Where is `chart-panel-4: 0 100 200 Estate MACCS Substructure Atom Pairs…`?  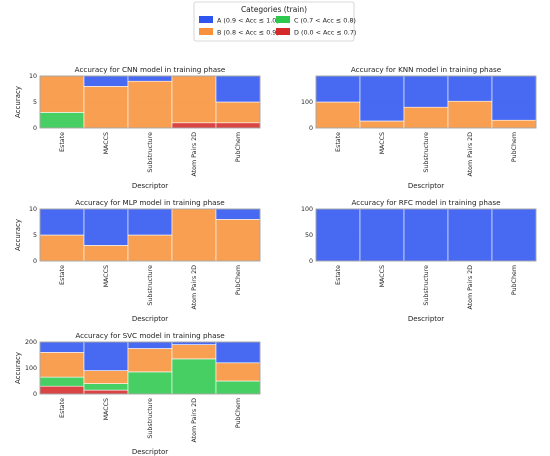 chart-panel-4: 0 100 200 Estate MACCS Substructure Atom Pairs… is located at coordinates (137, 393).